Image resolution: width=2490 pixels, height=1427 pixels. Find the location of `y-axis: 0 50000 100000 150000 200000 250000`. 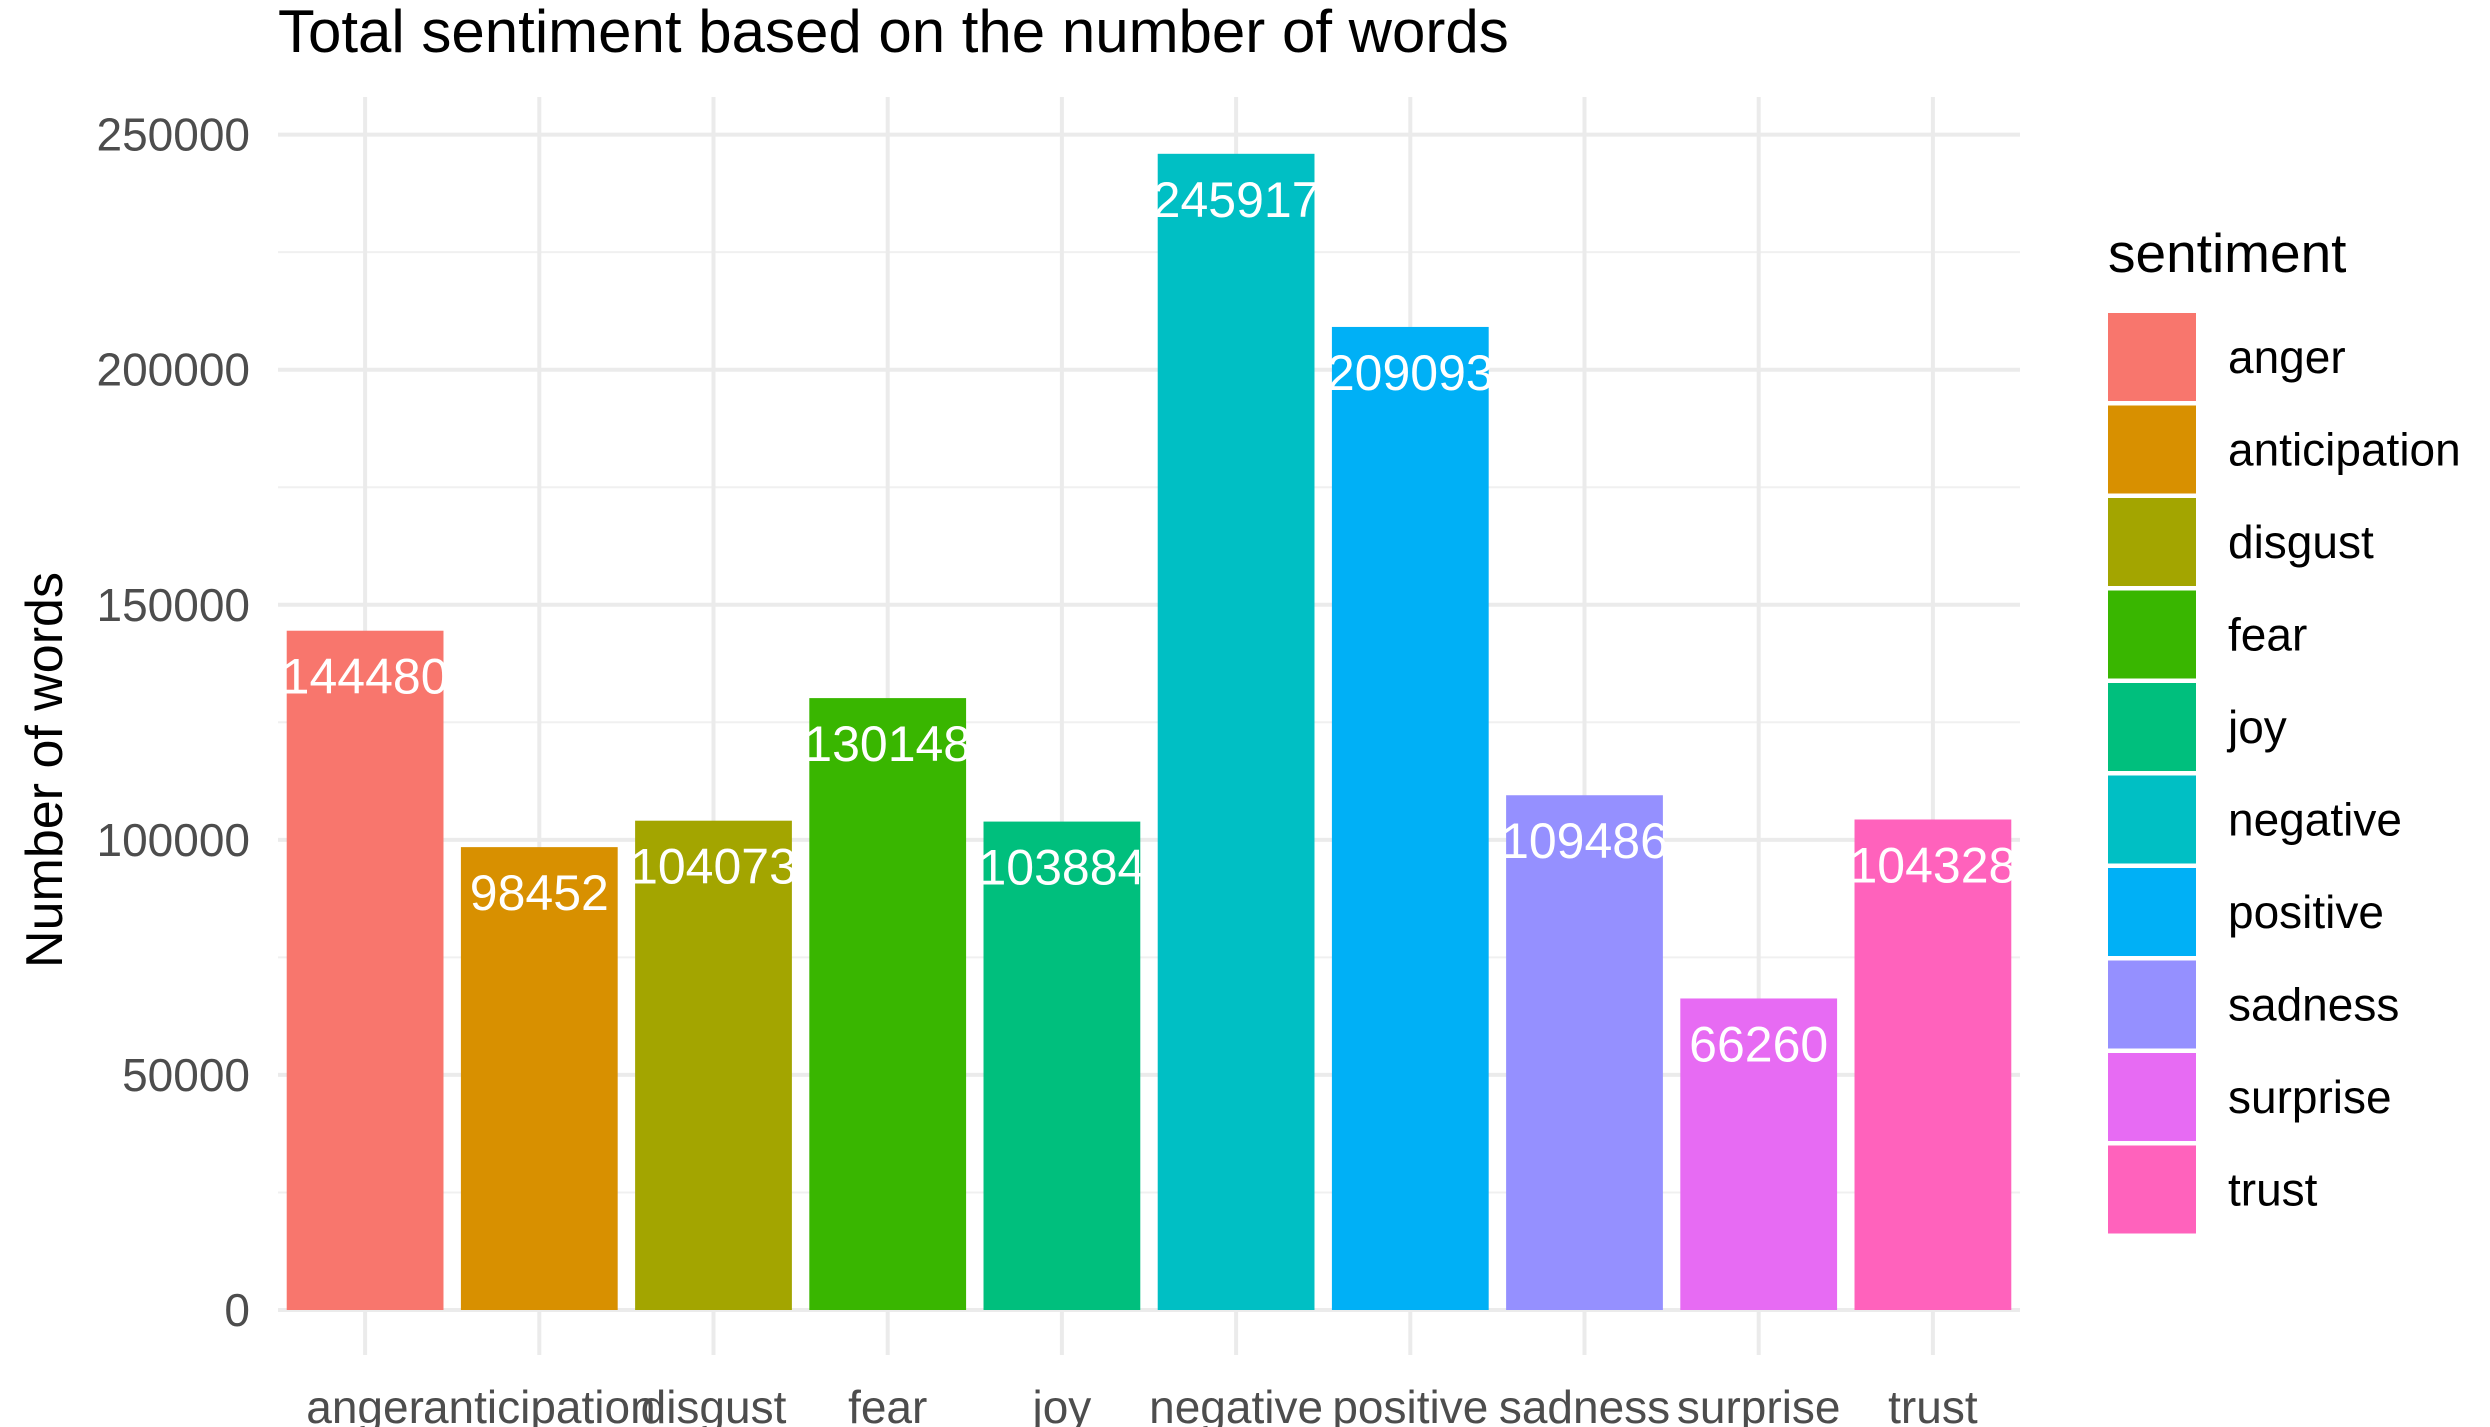

y-axis: 0 50000 100000 150000 200000 250000 is located at coordinates (174, 722).